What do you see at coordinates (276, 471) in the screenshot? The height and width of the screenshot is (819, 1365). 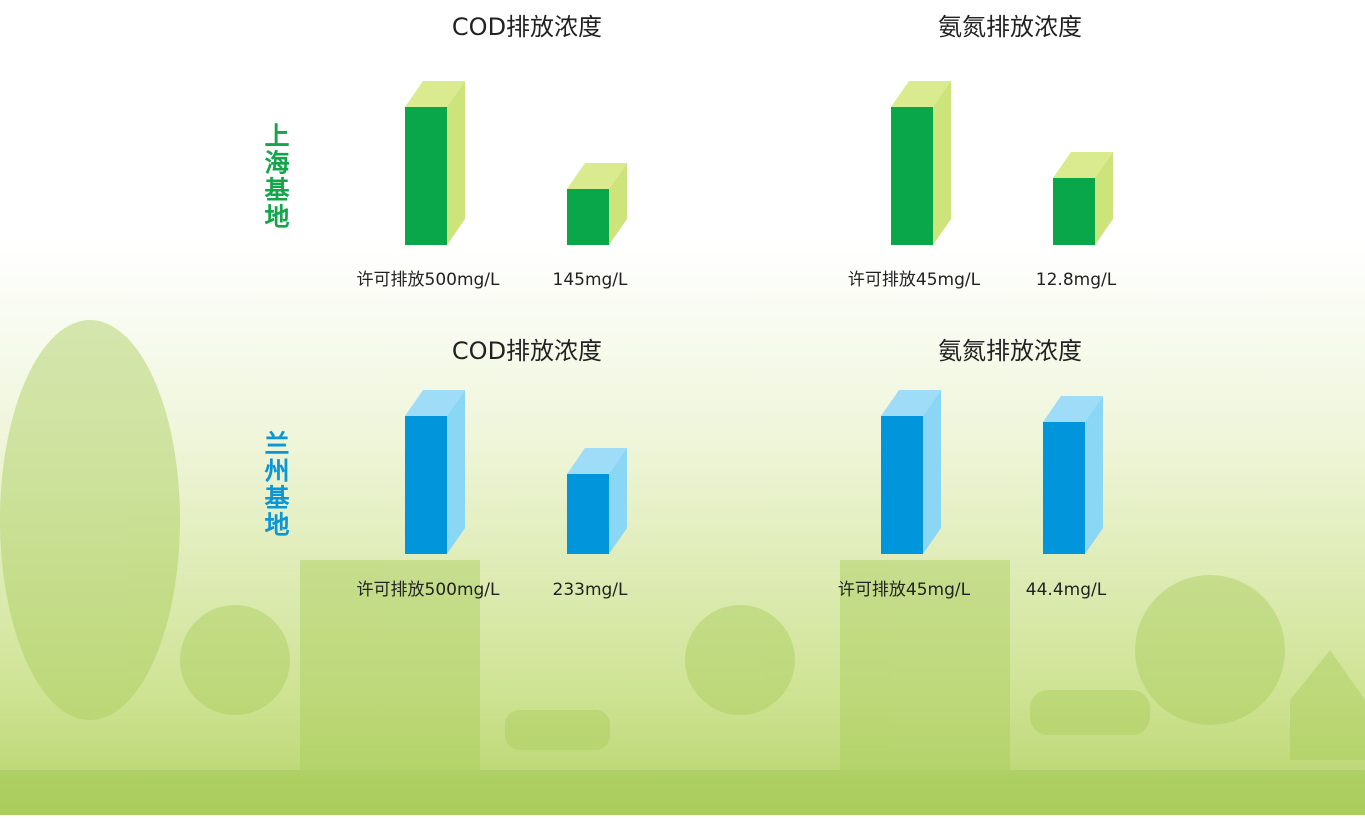 I see `base-label: 州` at bounding box center [276, 471].